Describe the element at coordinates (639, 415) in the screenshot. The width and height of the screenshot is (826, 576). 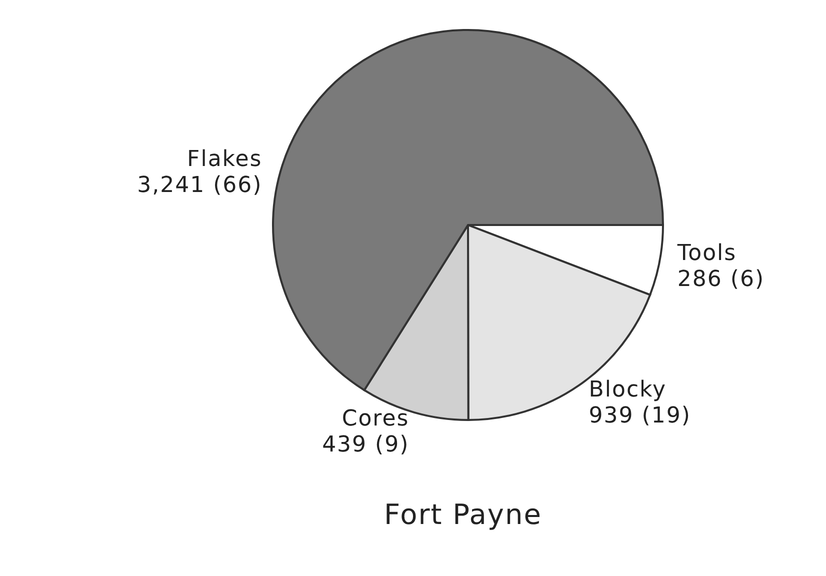
I see `data-label: 939 (19)` at that location.